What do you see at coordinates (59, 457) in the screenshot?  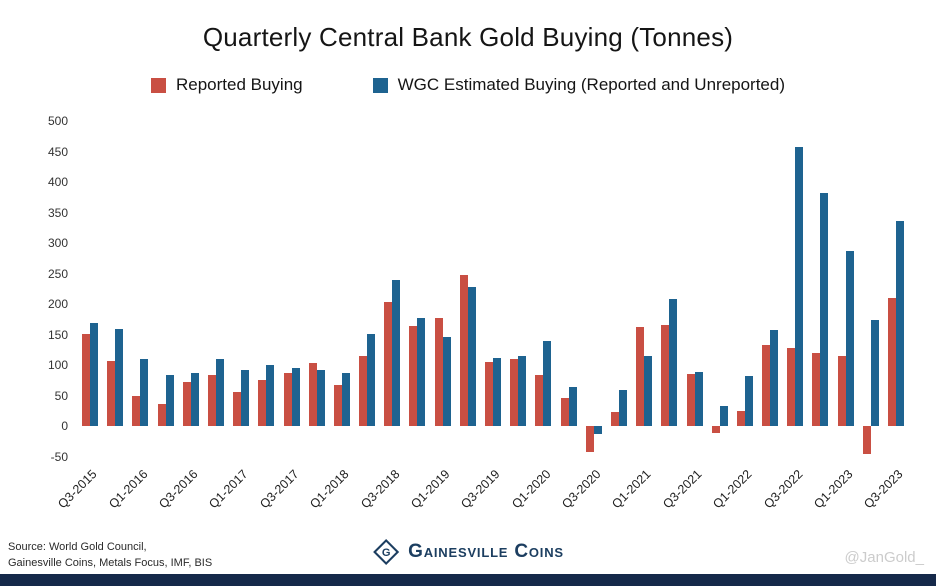 I see `y-axis-label: -50` at bounding box center [59, 457].